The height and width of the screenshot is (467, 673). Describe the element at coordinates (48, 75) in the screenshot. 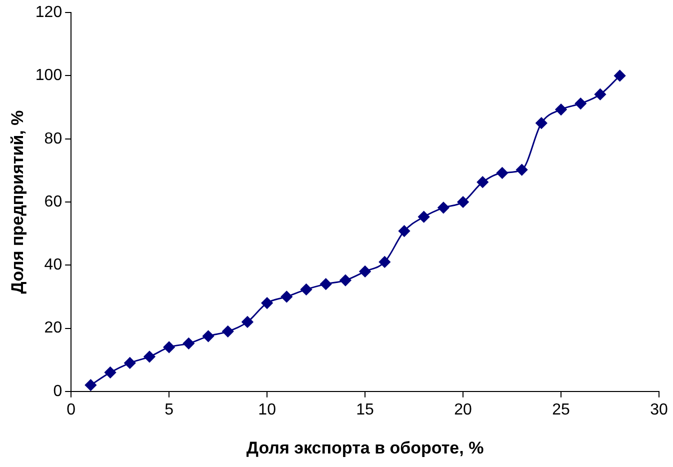

I see `y-tick-label: 100` at that location.